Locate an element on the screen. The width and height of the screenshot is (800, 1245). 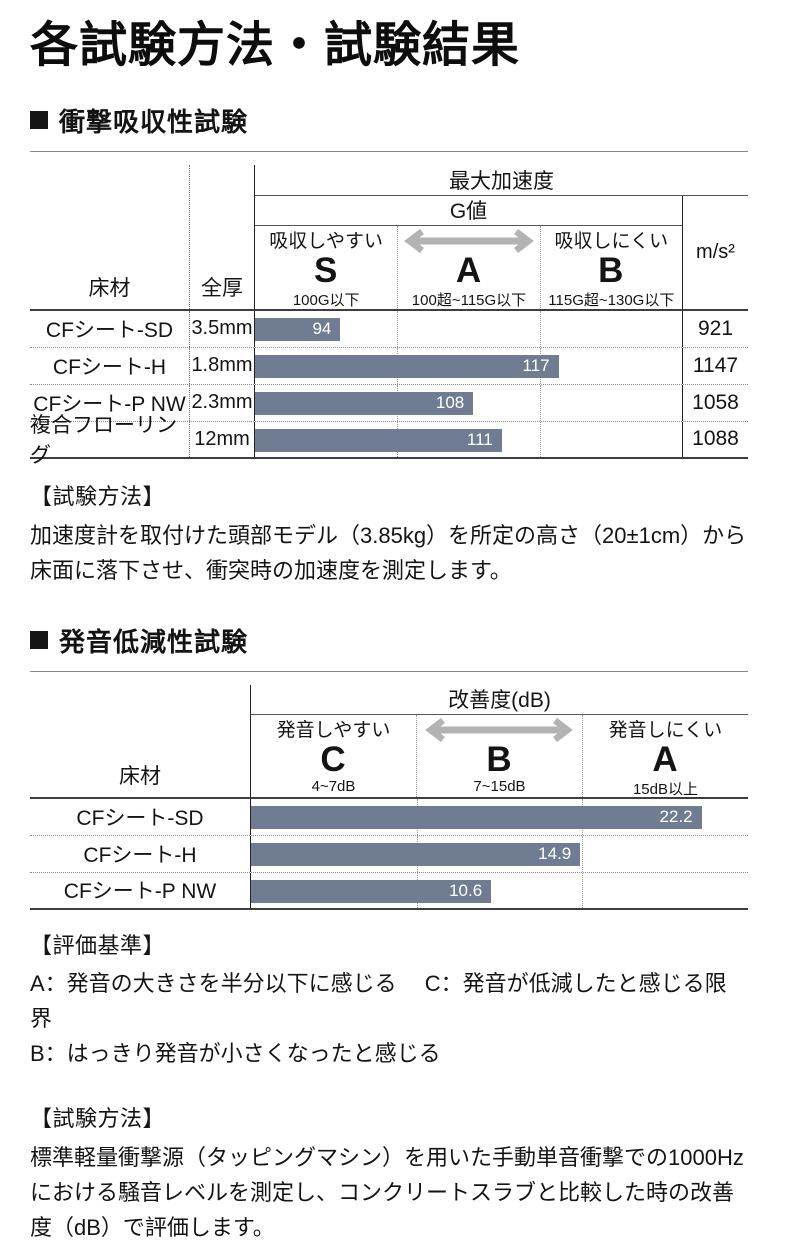
chart-cell: 14.9 is located at coordinates (499, 853).